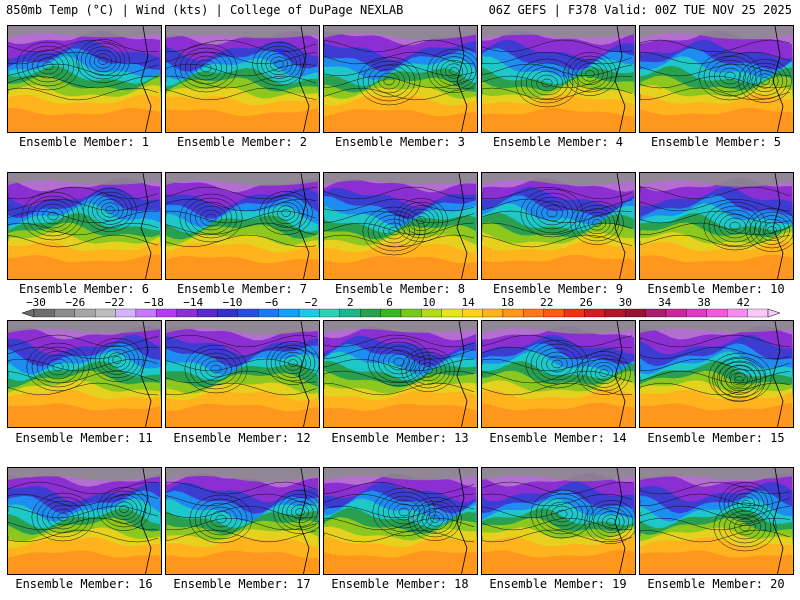 The height and width of the screenshot is (600, 800). What do you see at coordinates (233, 303) in the screenshot?
I see `colorbar-tick-label: −10` at bounding box center [233, 303].